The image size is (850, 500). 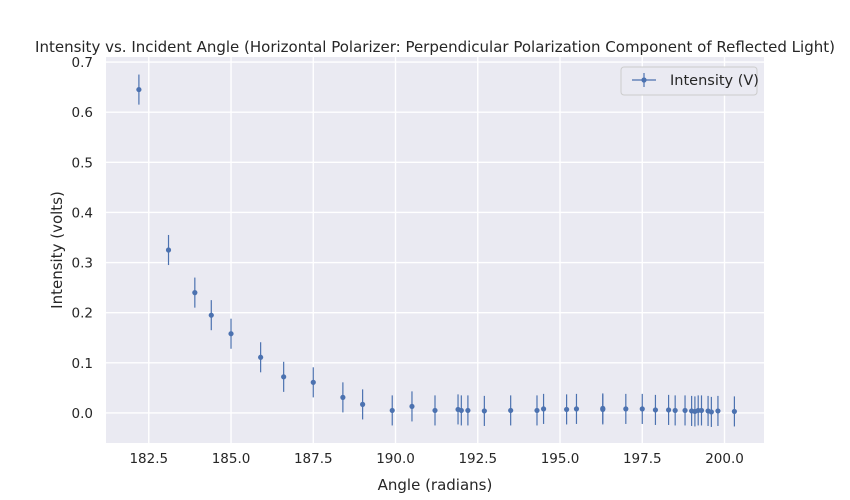 What do you see at coordinates (313, 459) in the screenshot?
I see `x-tick-label: 187.5` at bounding box center [313, 459].